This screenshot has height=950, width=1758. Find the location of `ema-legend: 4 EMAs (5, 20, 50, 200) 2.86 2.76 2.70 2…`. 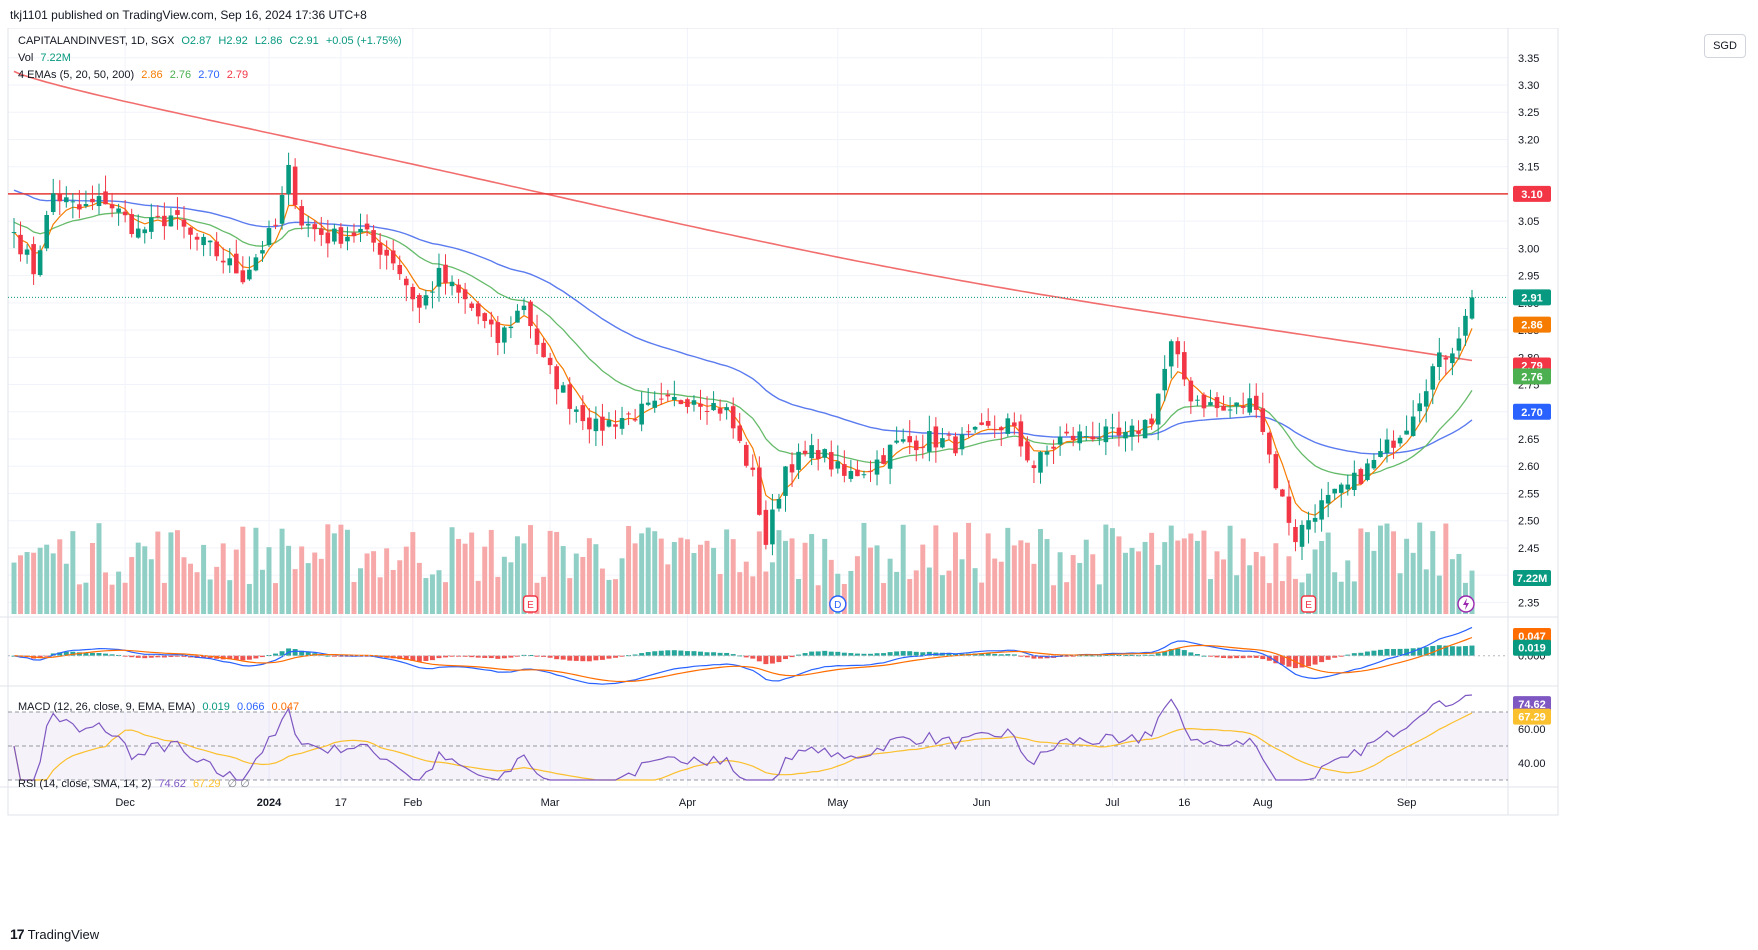

ema-legend: 4 EMAs (5, 20, 50, 200) 2.86 2.76 2.70 2… is located at coordinates (135, 75).